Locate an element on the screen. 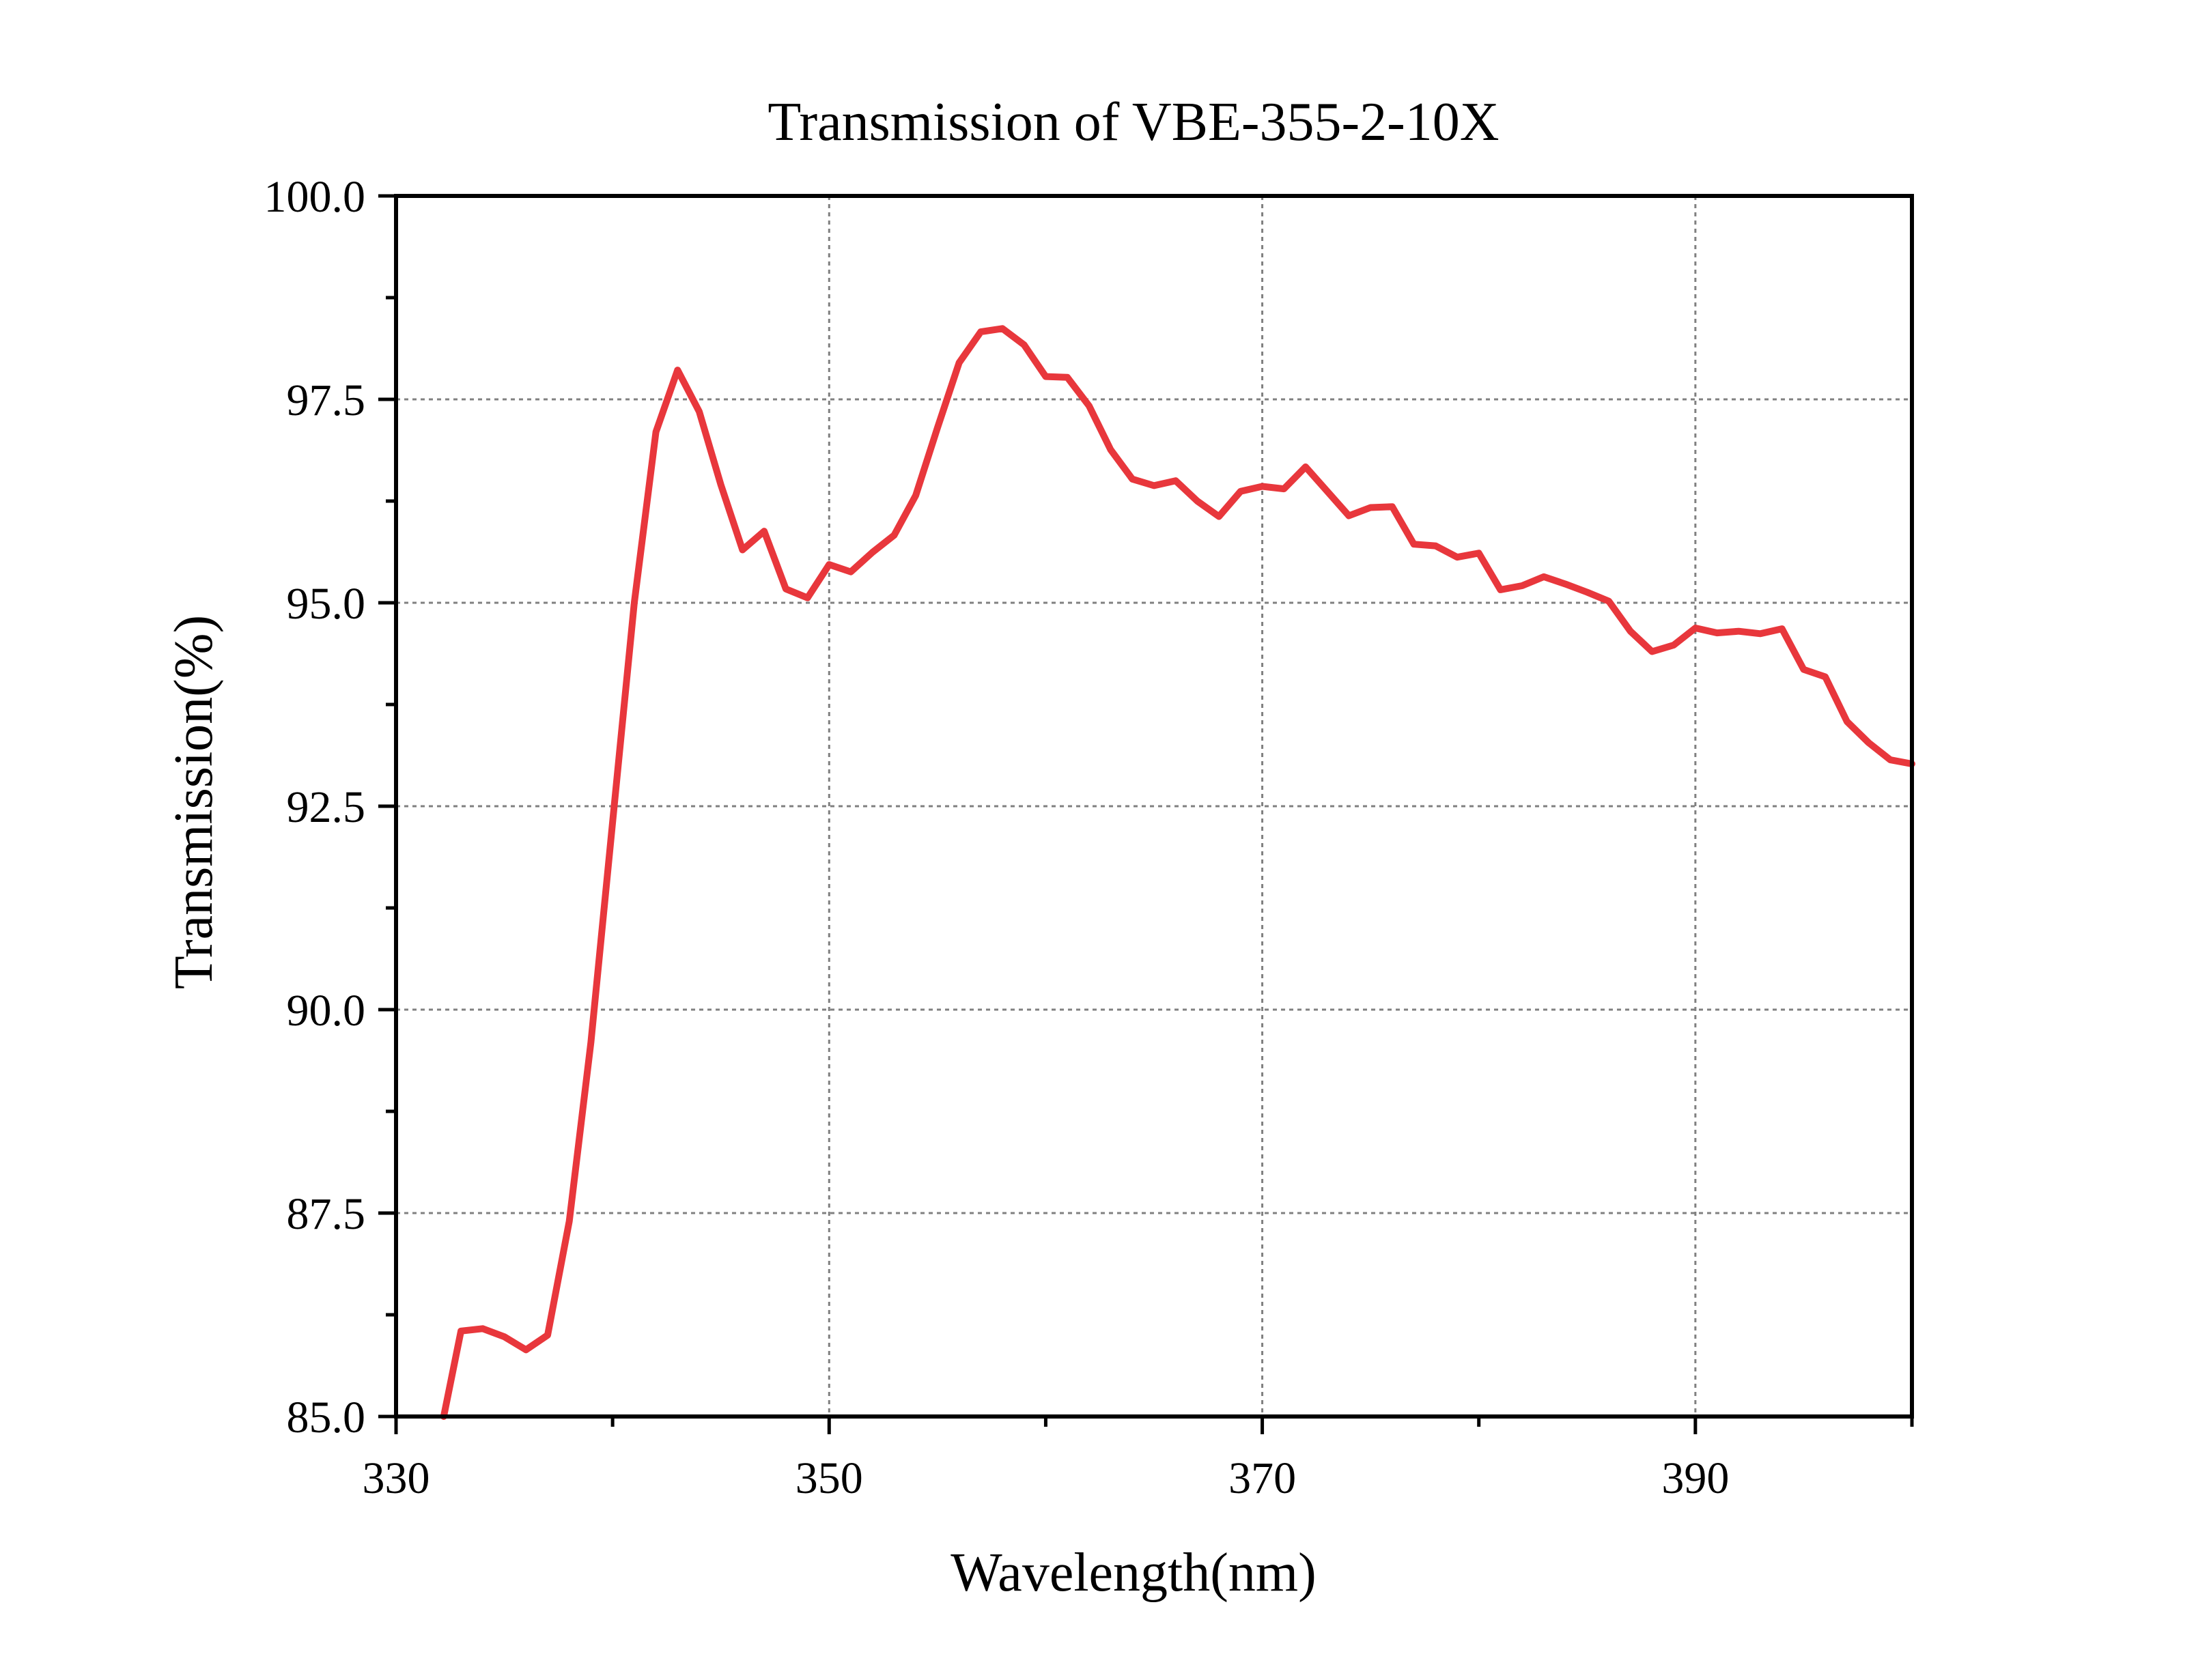 Image resolution: width=2196 pixels, height=1680 pixels. y-tick-label: 85.0 is located at coordinates (326, 1417).